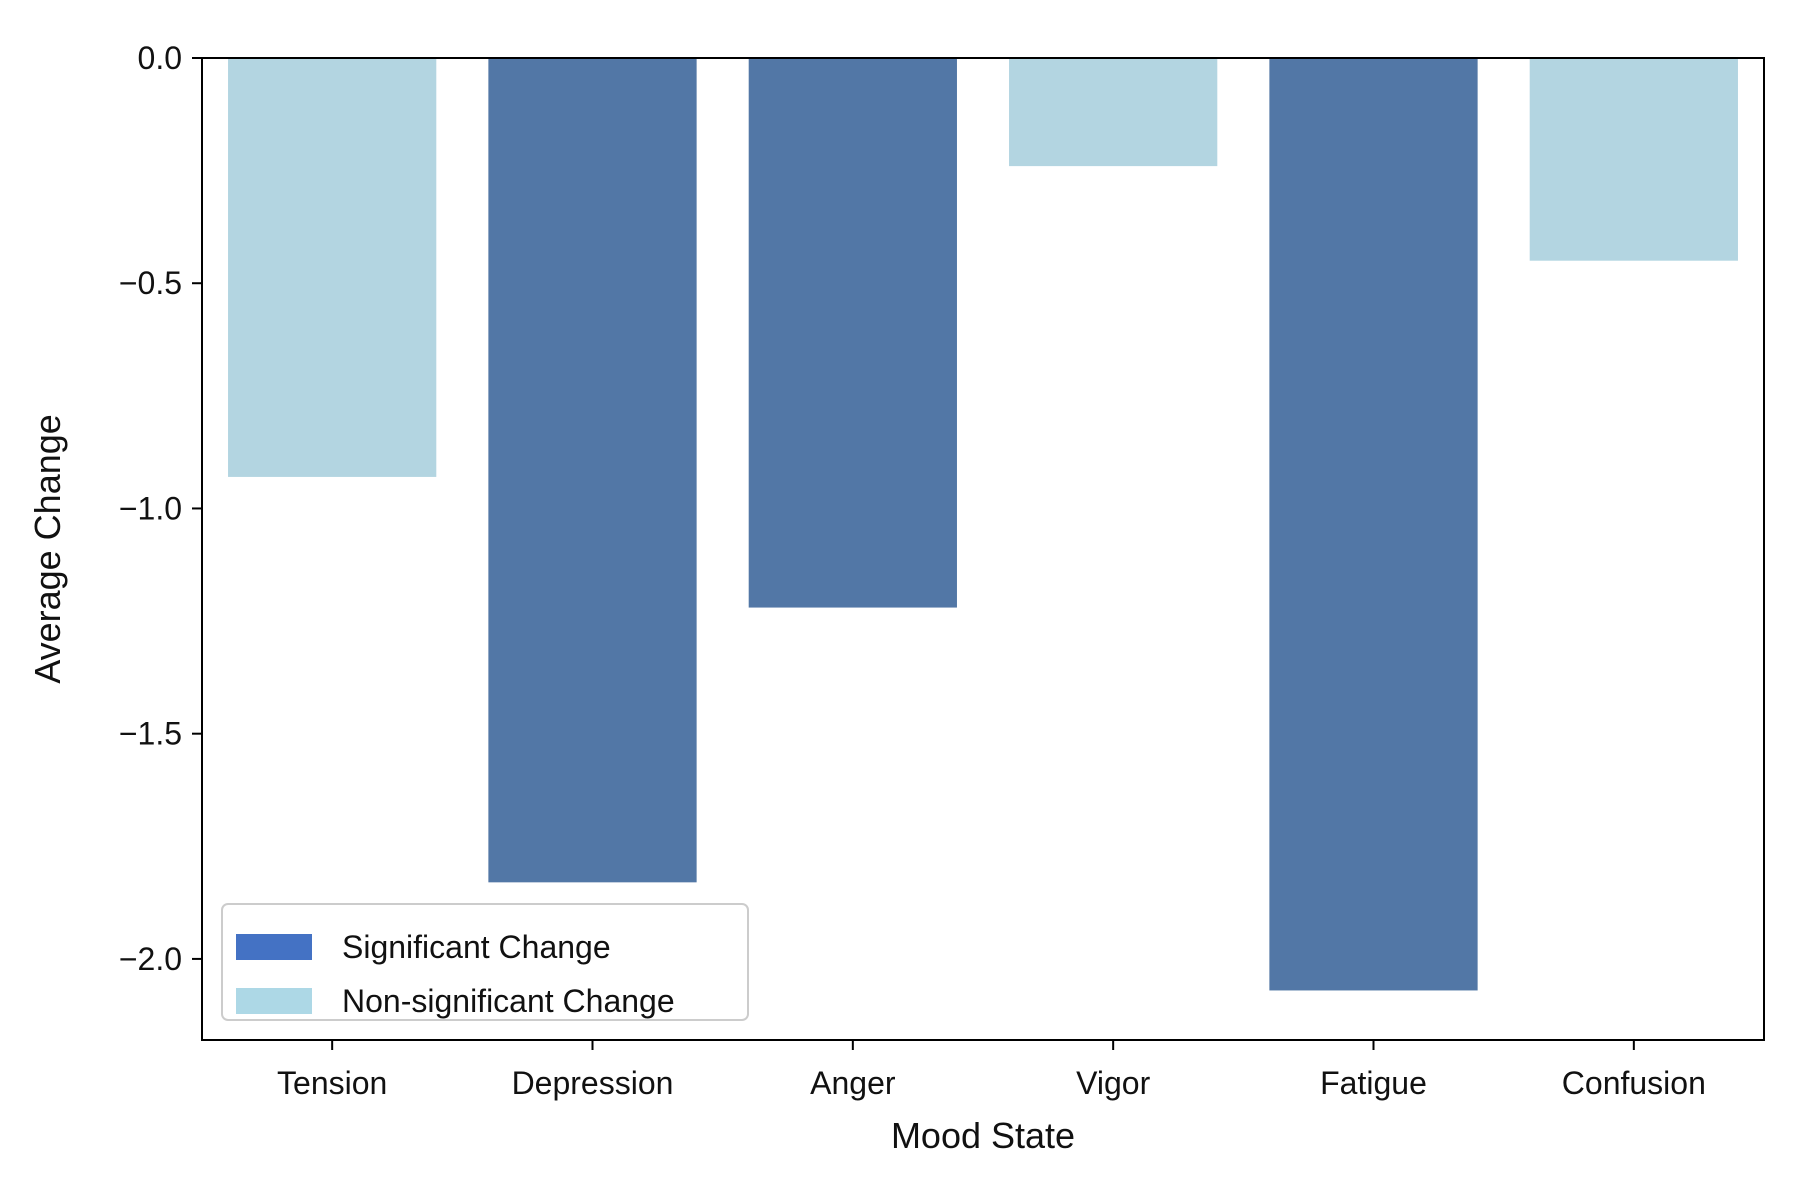  I want to click on x-tick-label: Vigor, so click(1113, 1083).